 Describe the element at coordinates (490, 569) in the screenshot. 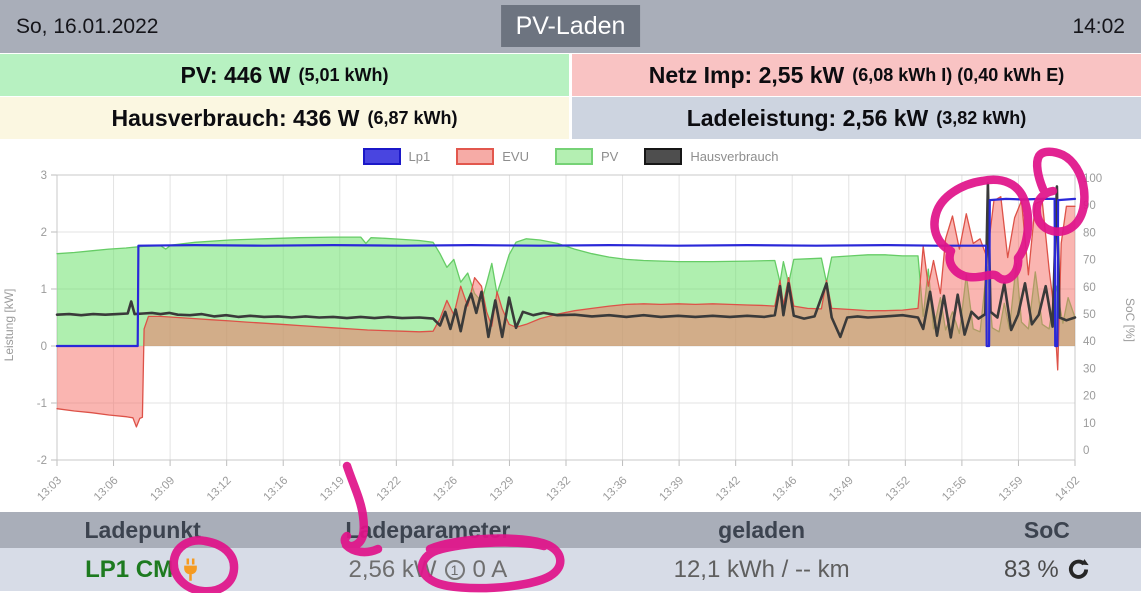

I see `charge-current-value: 0 A` at that location.